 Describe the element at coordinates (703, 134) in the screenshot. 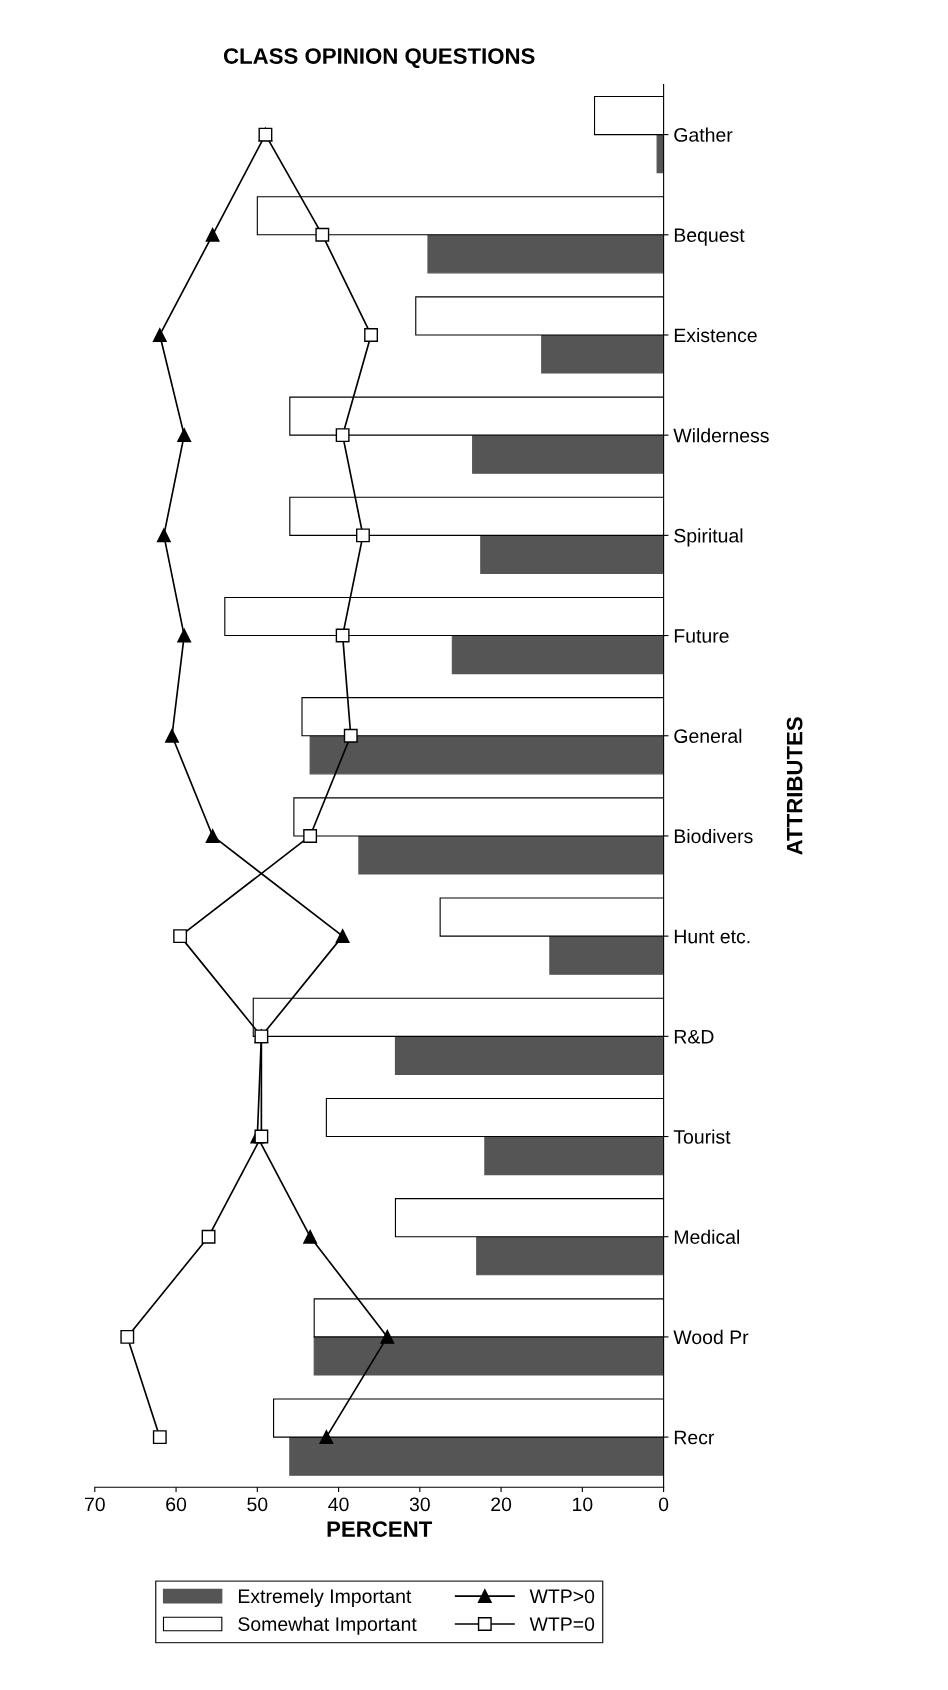

I see `y-tick-label: Gather` at that location.